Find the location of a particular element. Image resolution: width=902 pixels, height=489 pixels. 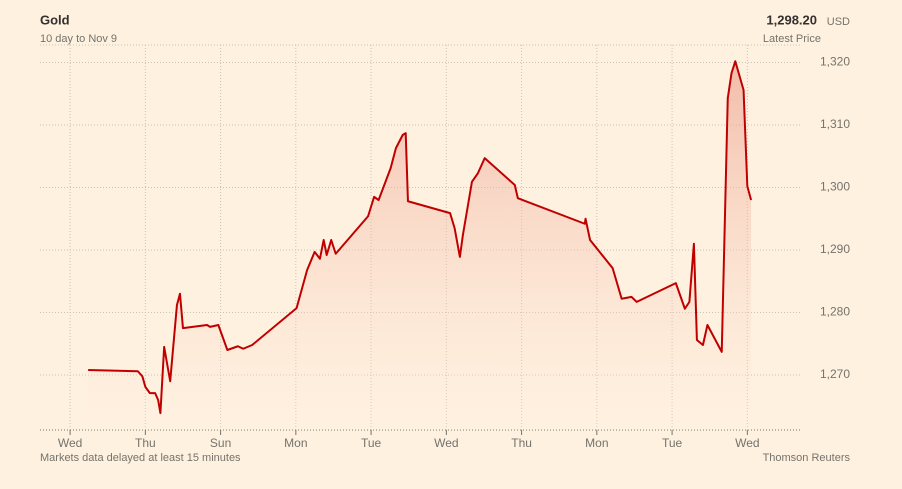

x-tick-label: Sun is located at coordinates (220, 443).